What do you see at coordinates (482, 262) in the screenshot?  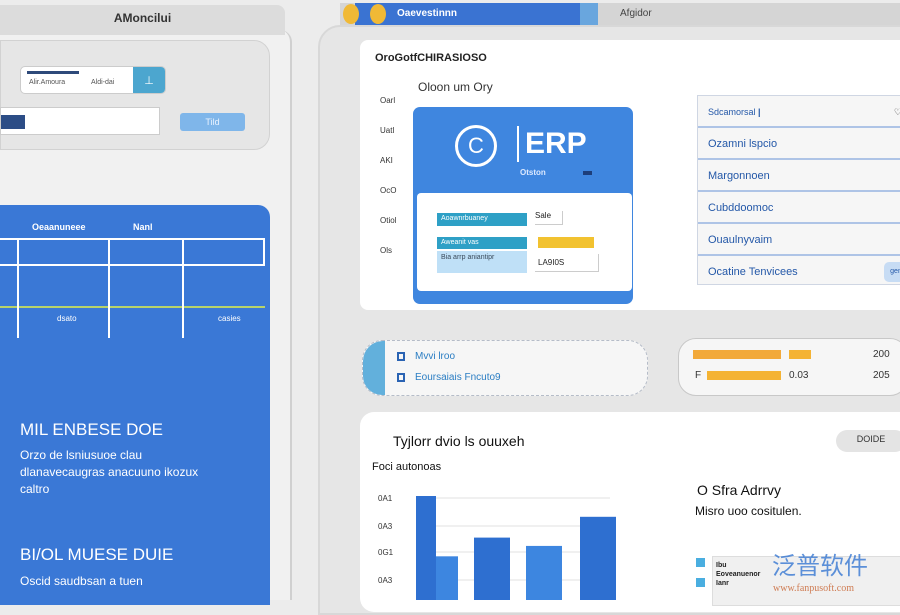 I see `erp-pill: Bia arrp aniantipr` at bounding box center [482, 262].